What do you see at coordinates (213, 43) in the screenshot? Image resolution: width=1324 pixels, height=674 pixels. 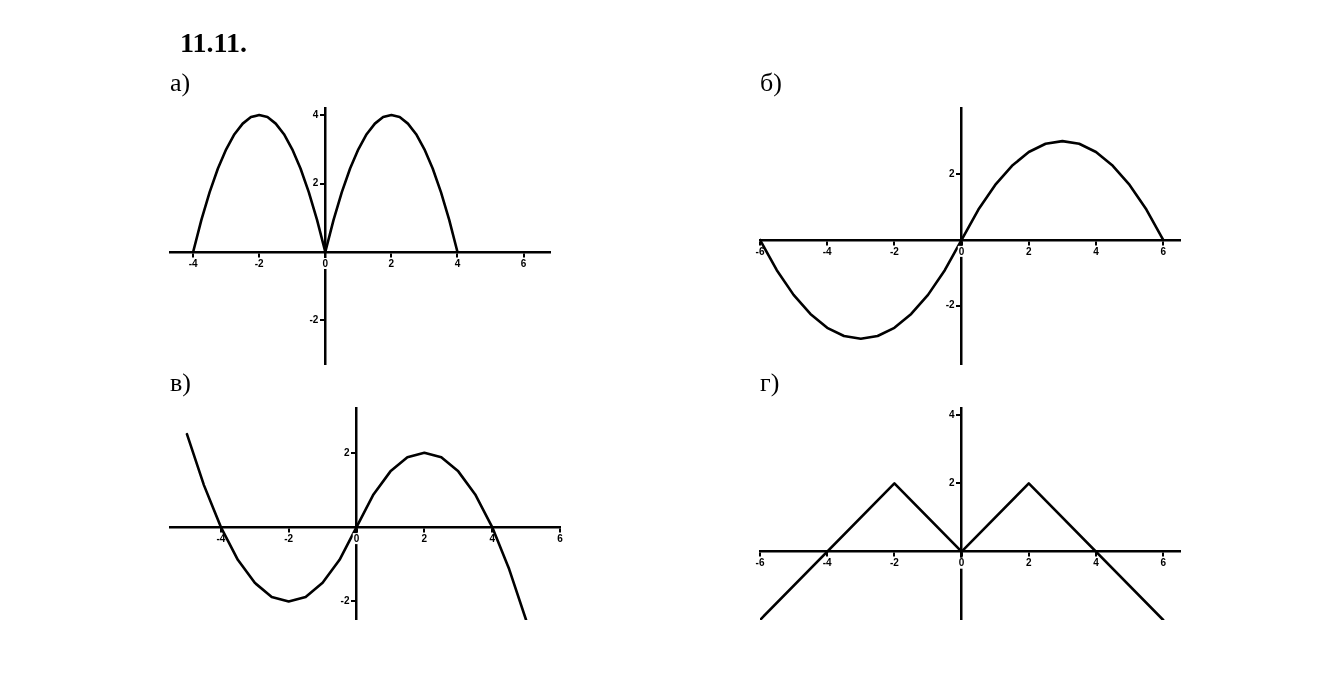 I see `text: 11.11.` at bounding box center [213, 43].